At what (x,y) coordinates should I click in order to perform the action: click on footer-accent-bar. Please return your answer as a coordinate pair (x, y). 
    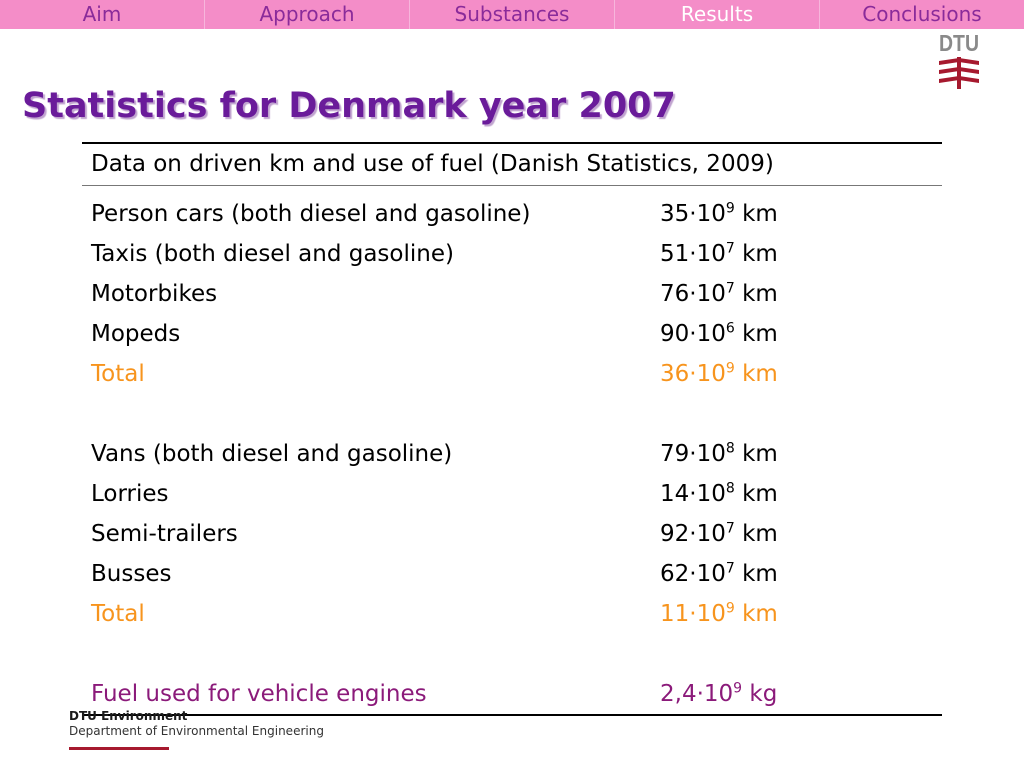
    Looking at the image, I should click on (119, 748).